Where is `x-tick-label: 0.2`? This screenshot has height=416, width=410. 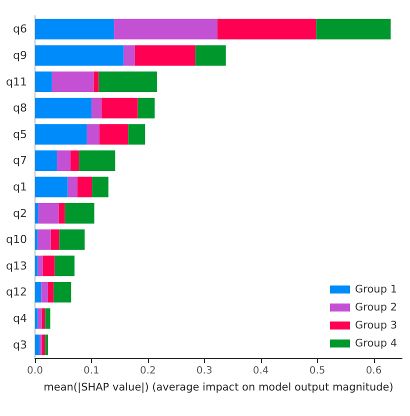
x-tick-label: 0.2 is located at coordinates (148, 371).